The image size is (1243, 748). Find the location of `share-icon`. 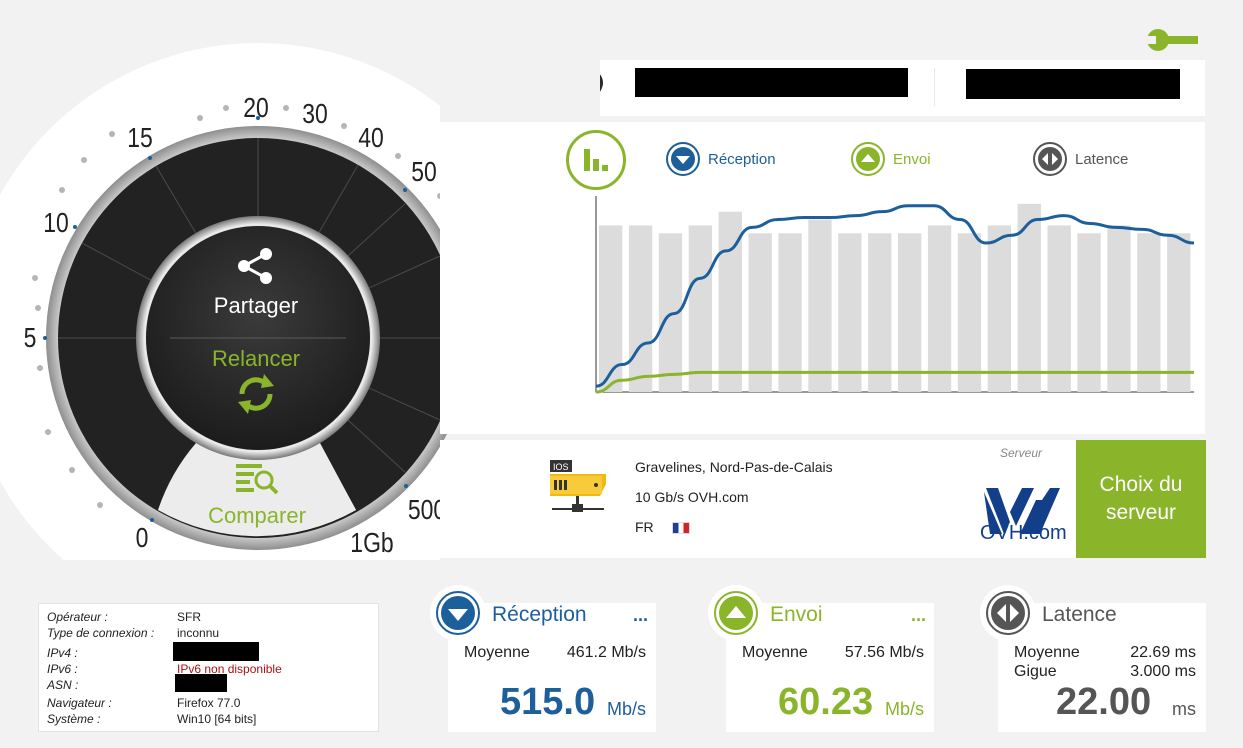

share-icon is located at coordinates (255, 266).